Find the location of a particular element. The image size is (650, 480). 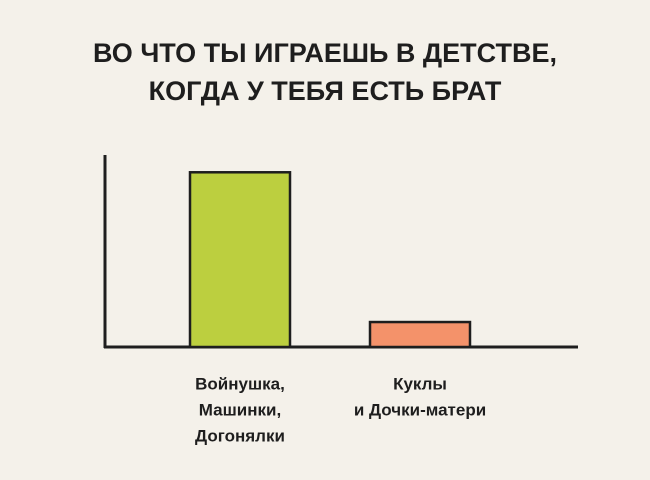

chart-title: ВО ЧТО ТЫ ИГРАЕШЬ В ДЕТСТВЕ, is located at coordinates (325, 53).